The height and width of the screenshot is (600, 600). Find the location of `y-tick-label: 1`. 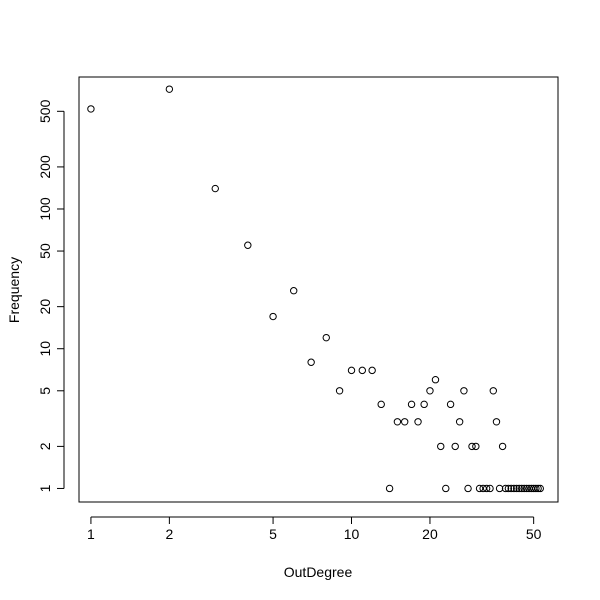

y-tick-label: 1 is located at coordinates (45, 488).